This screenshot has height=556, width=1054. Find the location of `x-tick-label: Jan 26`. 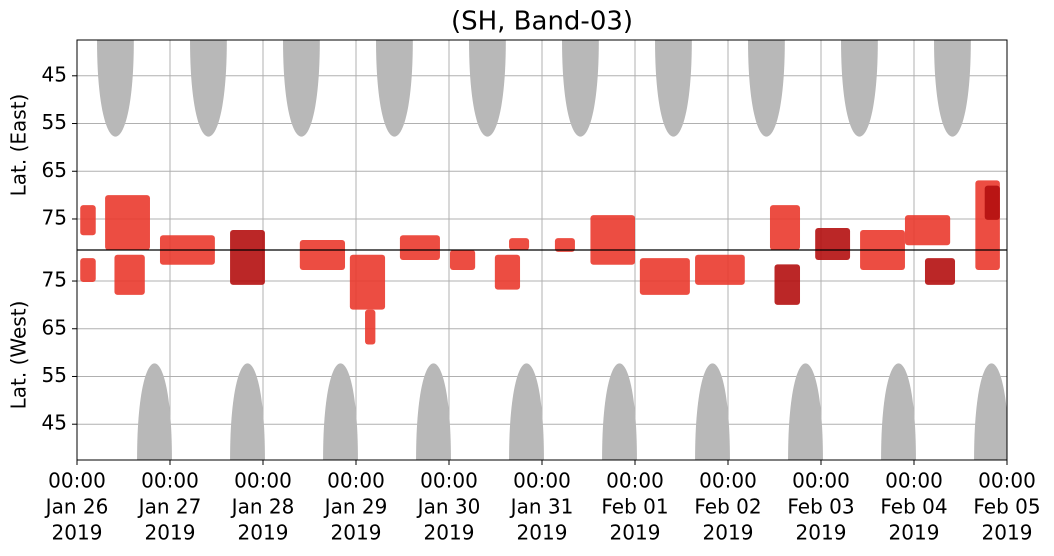

x-tick-label: Jan 26 is located at coordinates (76, 507).